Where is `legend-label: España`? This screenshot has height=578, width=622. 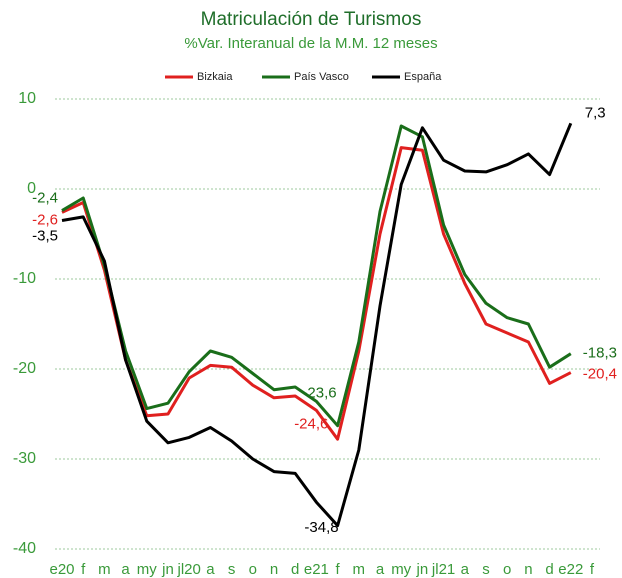 legend-label: España is located at coordinates (423, 77).